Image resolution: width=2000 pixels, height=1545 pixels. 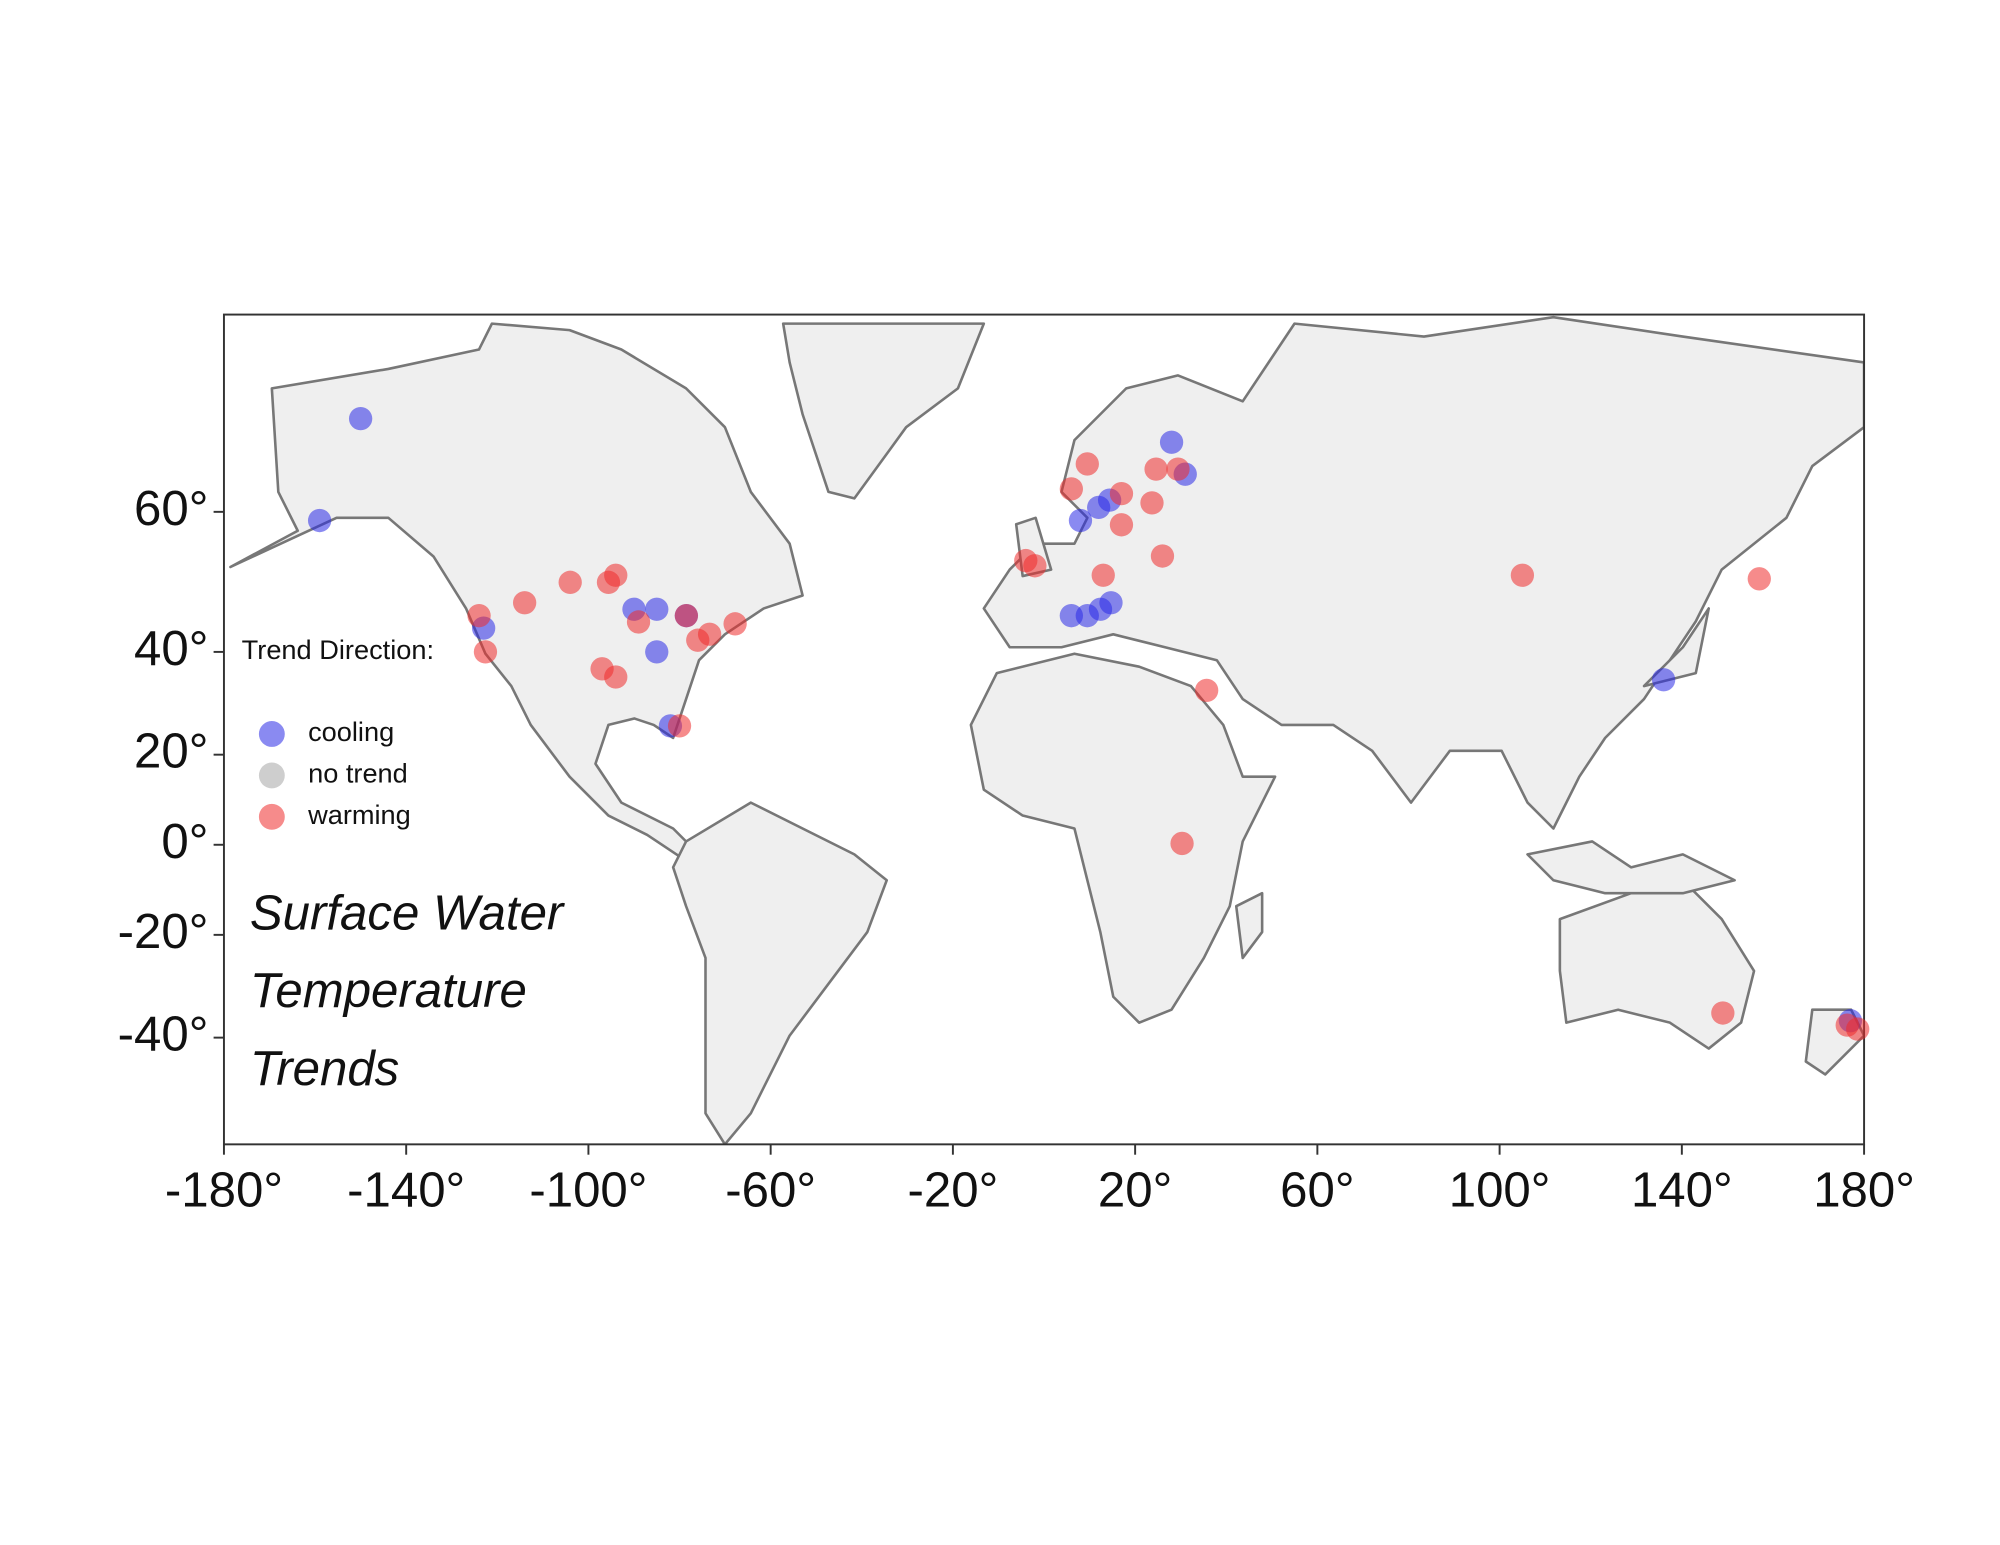 I want to click on x-tick-label: 60°, so click(x=1317, y=1190).